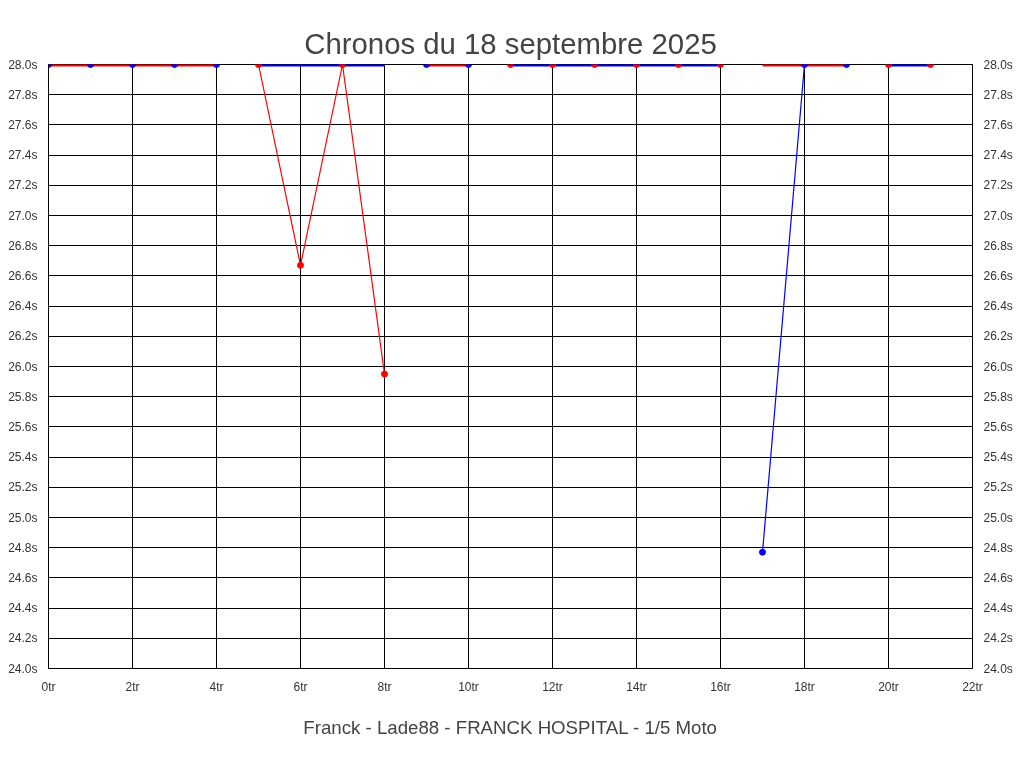 The image size is (1024, 768). I want to click on y-tick-label: 25.4s, so click(23, 457).